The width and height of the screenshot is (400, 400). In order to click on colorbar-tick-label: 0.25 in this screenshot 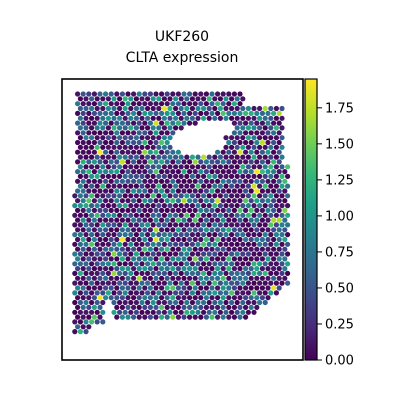, I will do `click(339, 324)`.